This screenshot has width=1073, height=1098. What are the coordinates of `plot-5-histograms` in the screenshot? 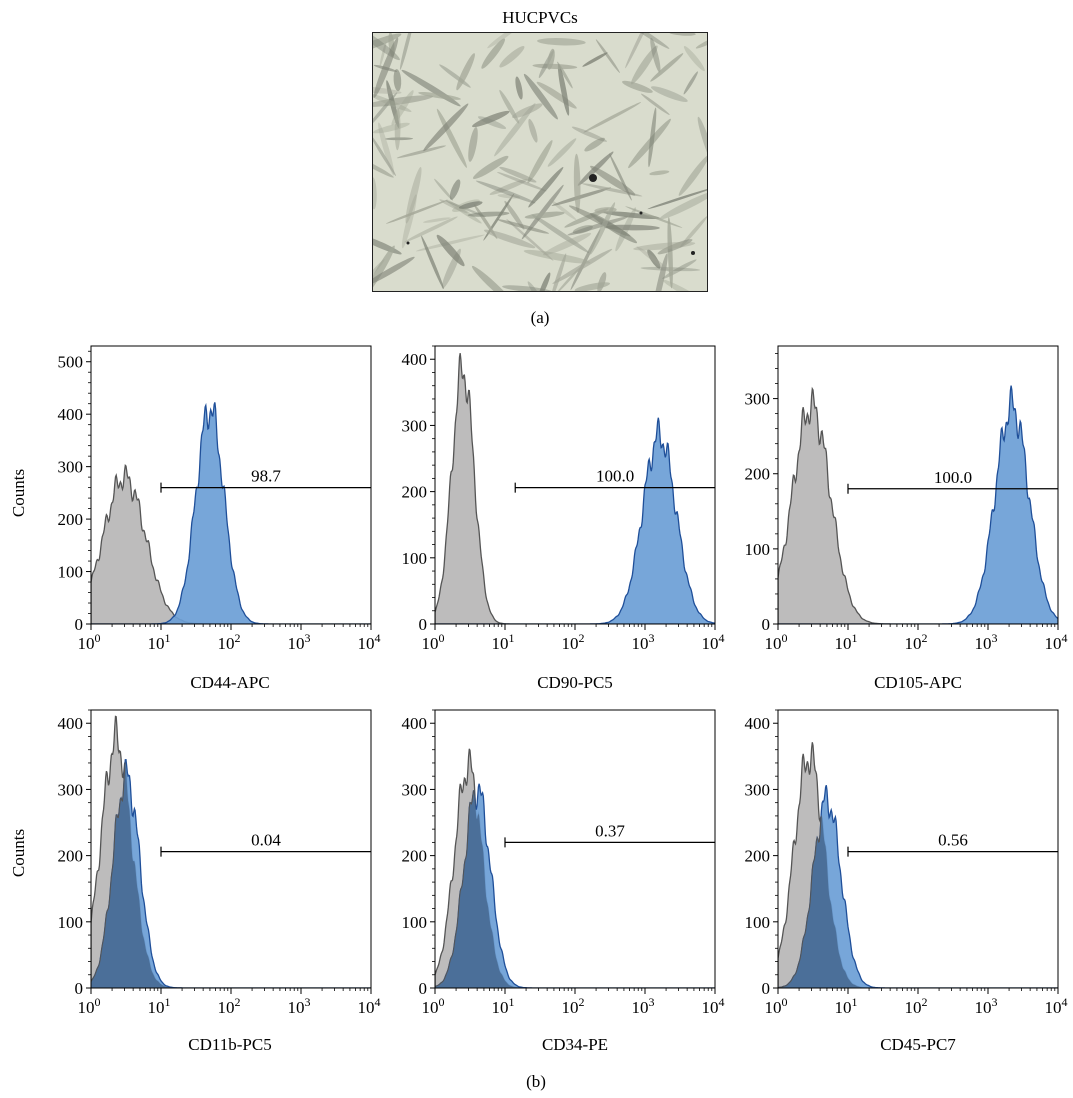 It's located at (575, 868).